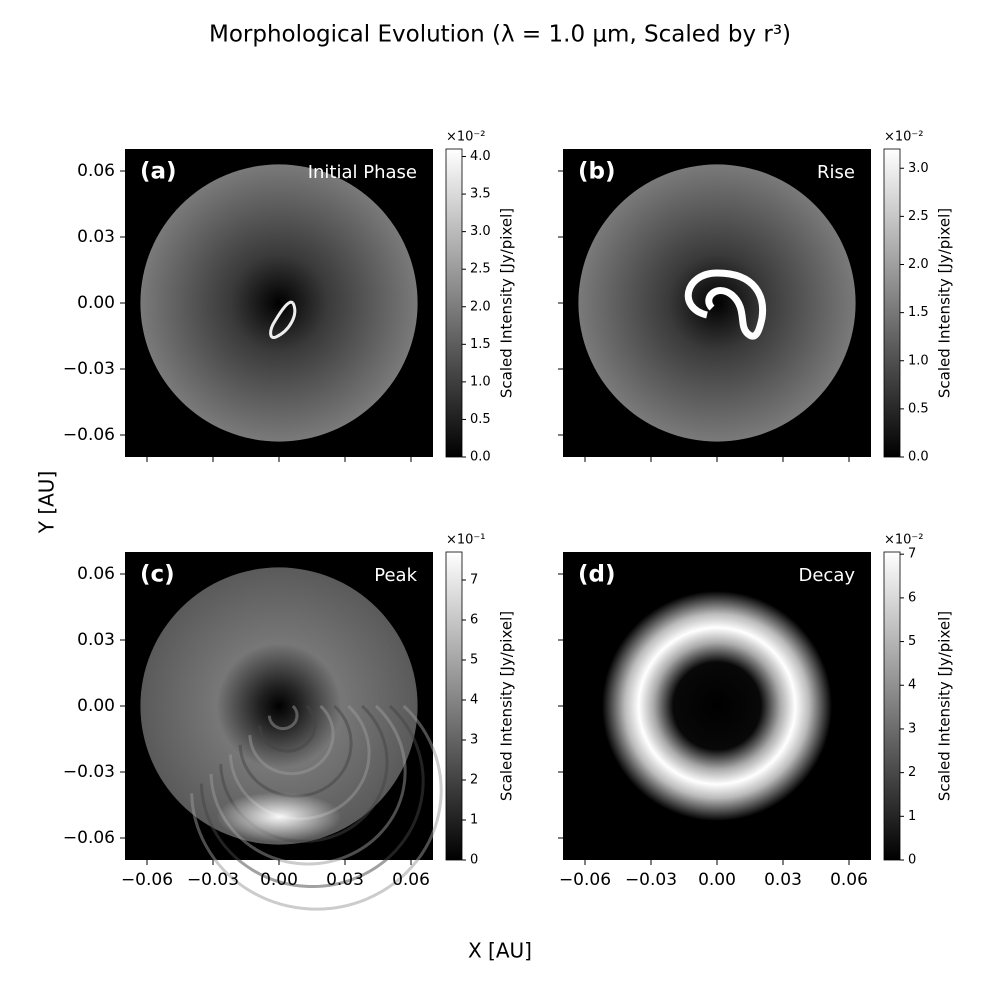  Describe the element at coordinates (279, 816) in the screenshot. I see `bright-region` at that location.